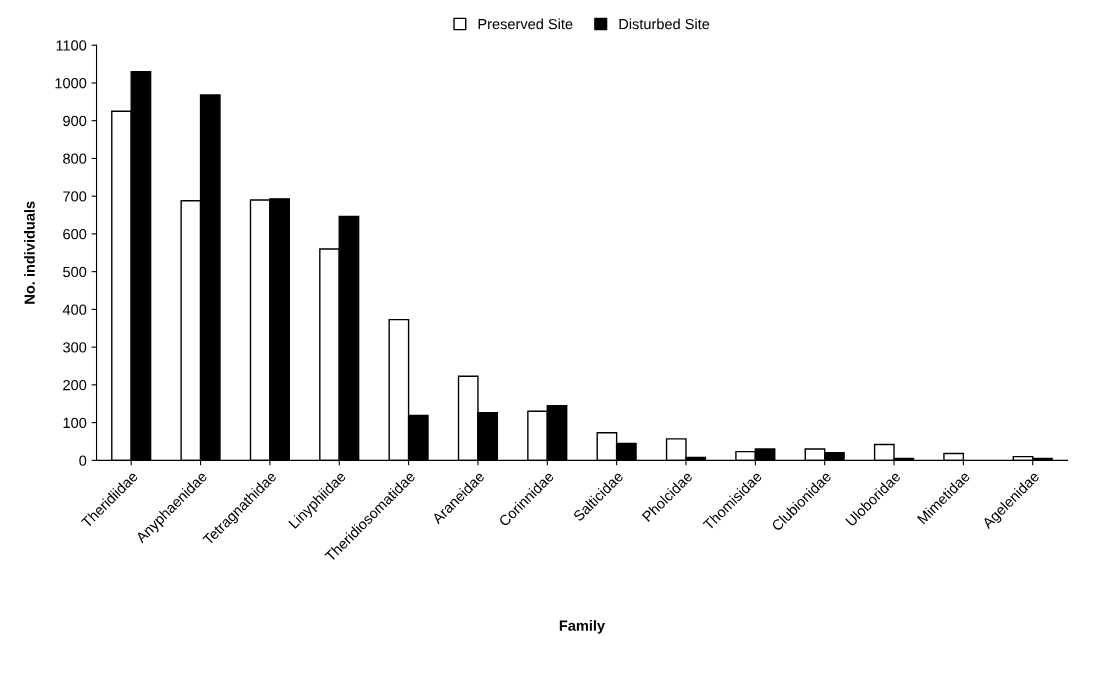  I want to click on y-tick-label: 1000, so click(71, 83).